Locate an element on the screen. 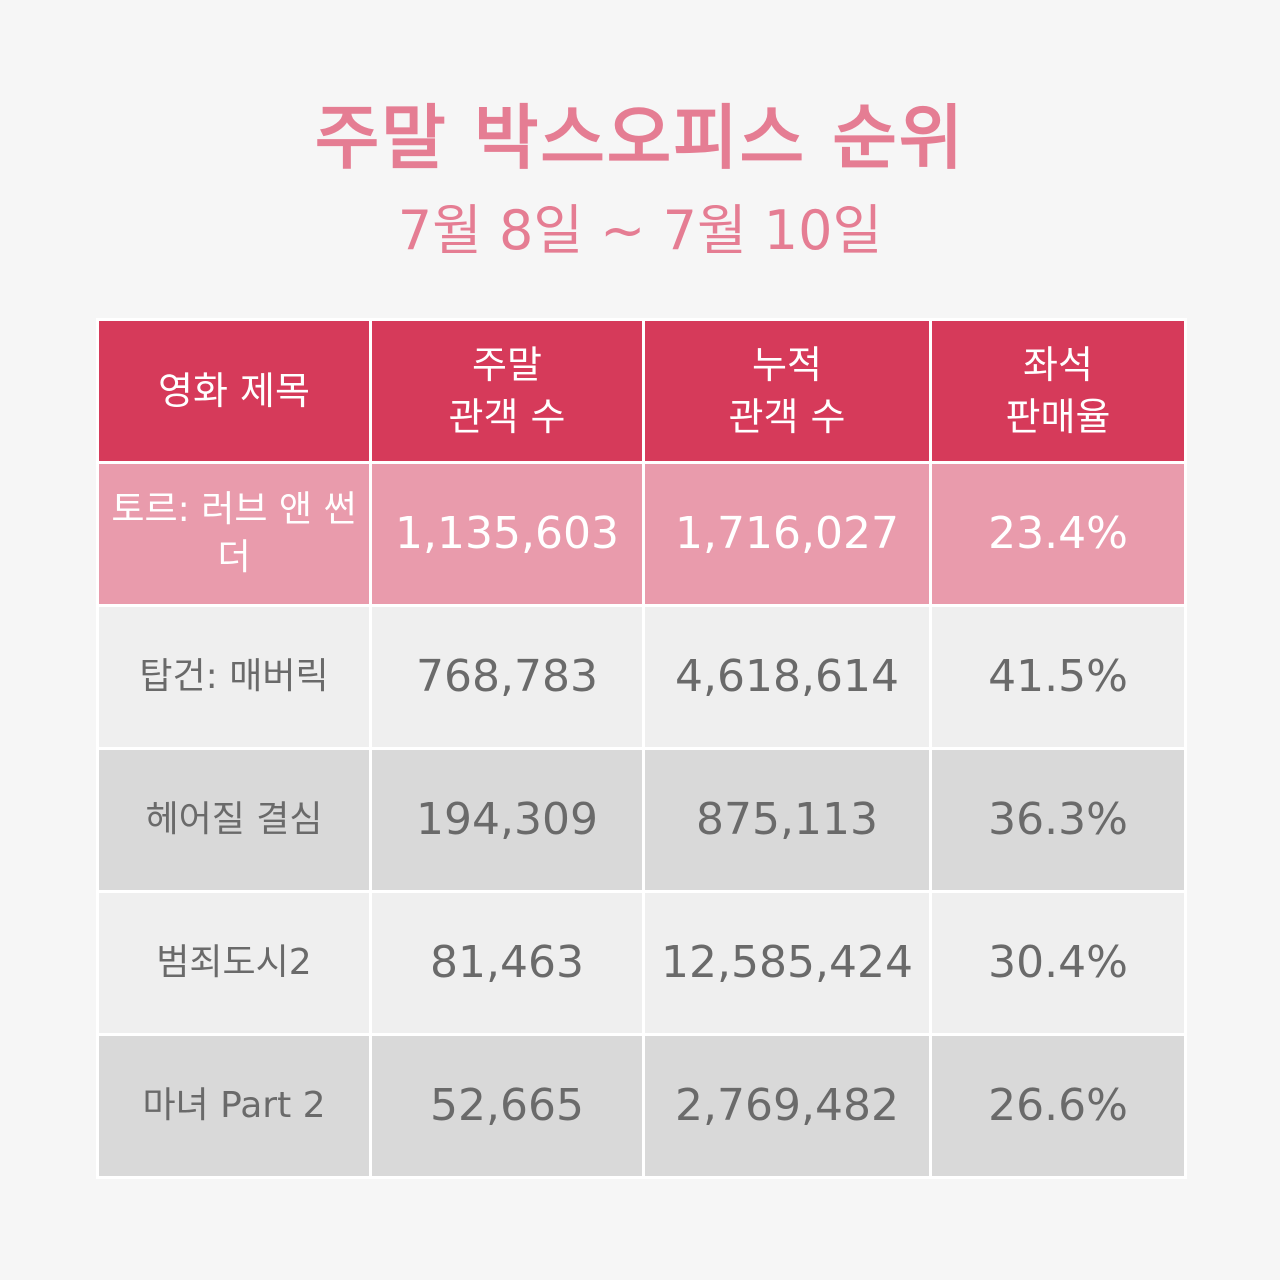 The height and width of the screenshot is (1280, 1280). movie-title: 토르: 러브 앤 썬더 is located at coordinates (234, 534).